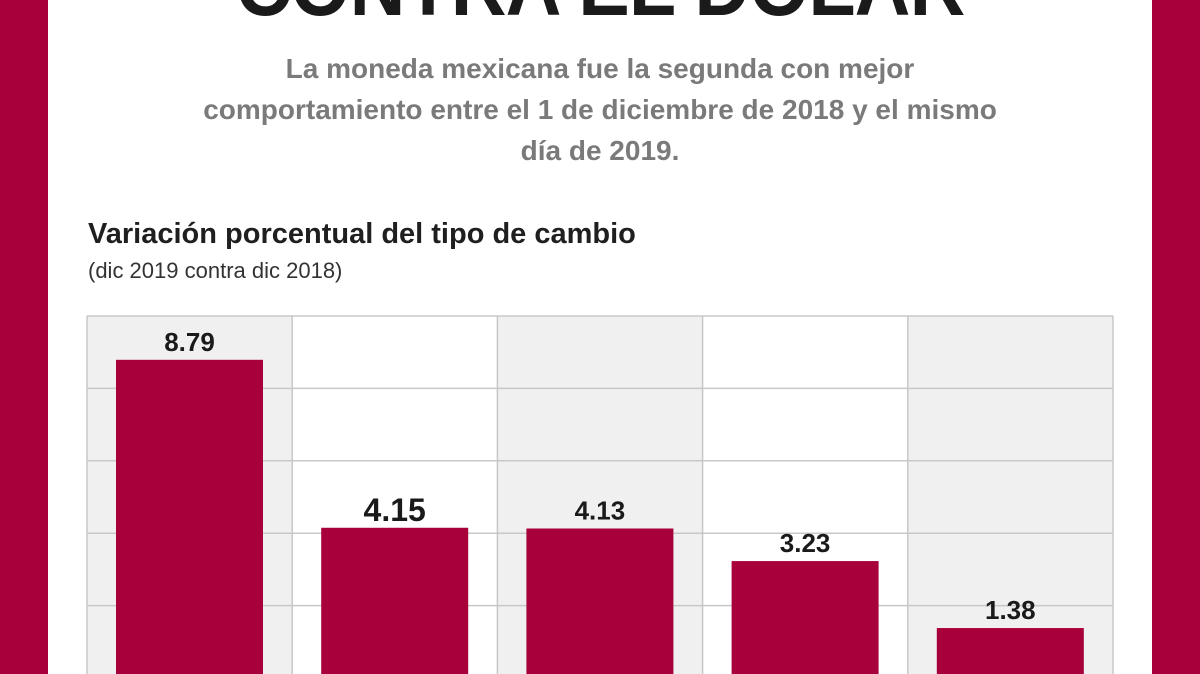  What do you see at coordinates (600, 17) in the screenshot?
I see `headline: CONTRA EL DÓLAR` at bounding box center [600, 17].